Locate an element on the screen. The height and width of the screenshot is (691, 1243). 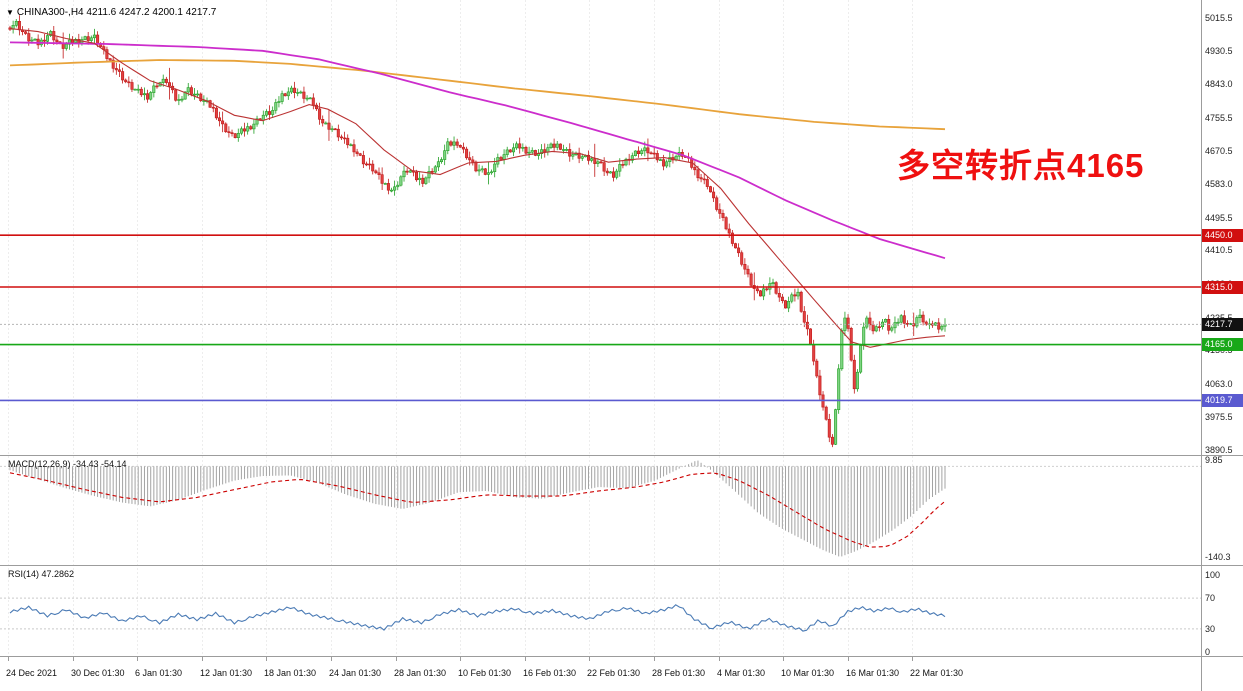
time-label: 12 Jan 01:30 is located at coordinates (226, 673).